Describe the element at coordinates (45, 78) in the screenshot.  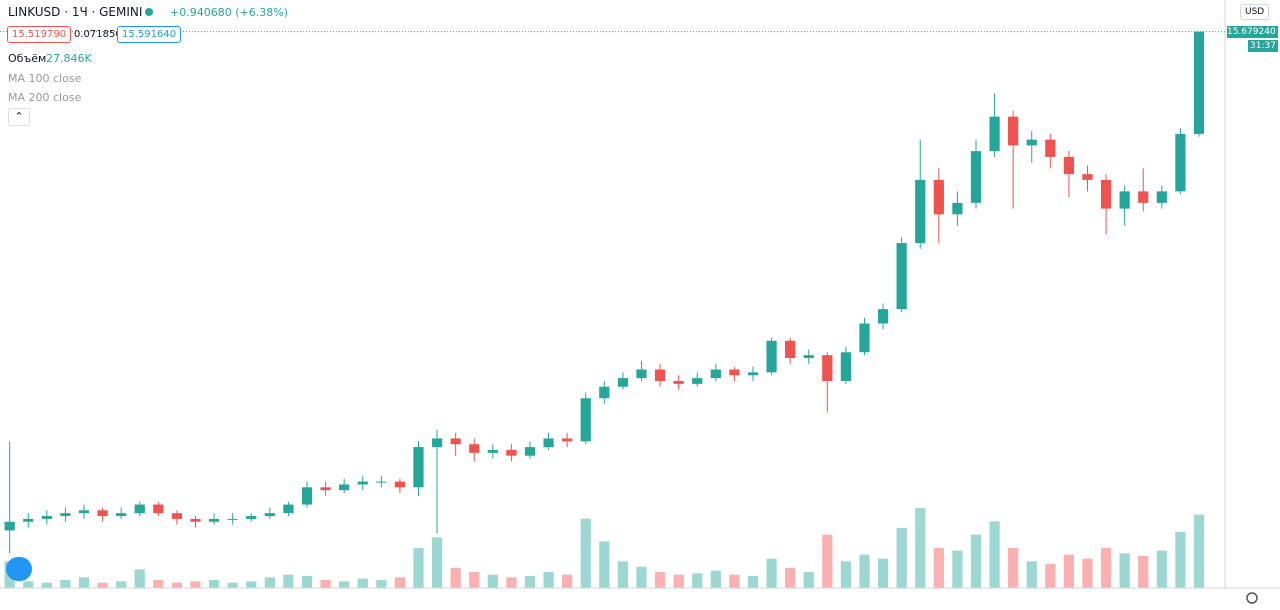
I see `indicator: MA 100 close` at that location.